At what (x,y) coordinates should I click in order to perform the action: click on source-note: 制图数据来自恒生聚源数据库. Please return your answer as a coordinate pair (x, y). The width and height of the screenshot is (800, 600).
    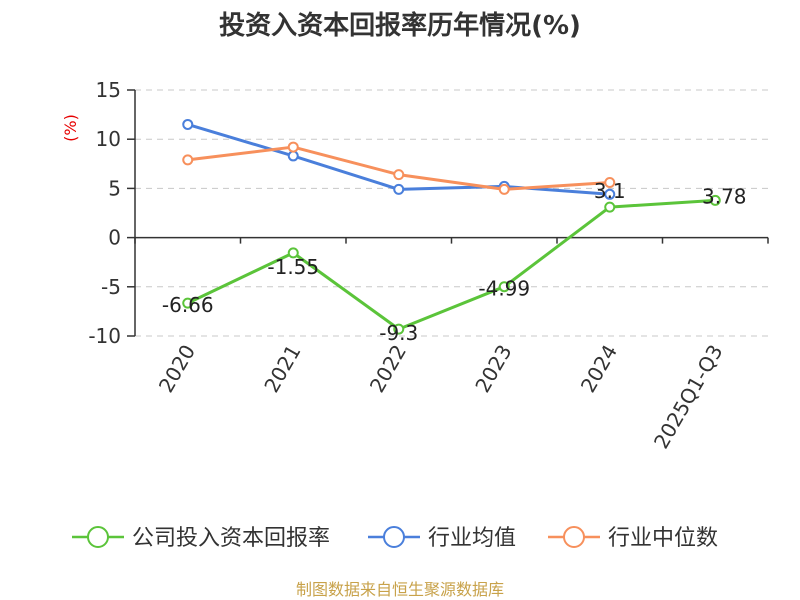
    Looking at the image, I should click on (400, 589).